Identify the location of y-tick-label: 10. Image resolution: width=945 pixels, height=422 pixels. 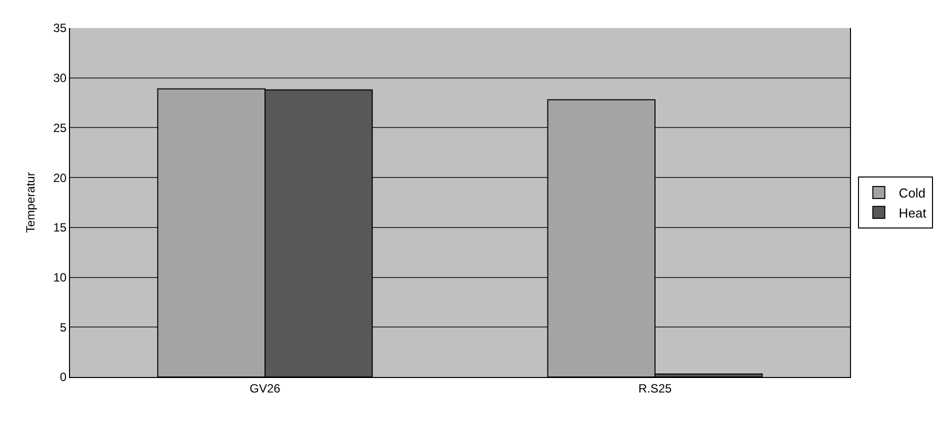
(60, 277).